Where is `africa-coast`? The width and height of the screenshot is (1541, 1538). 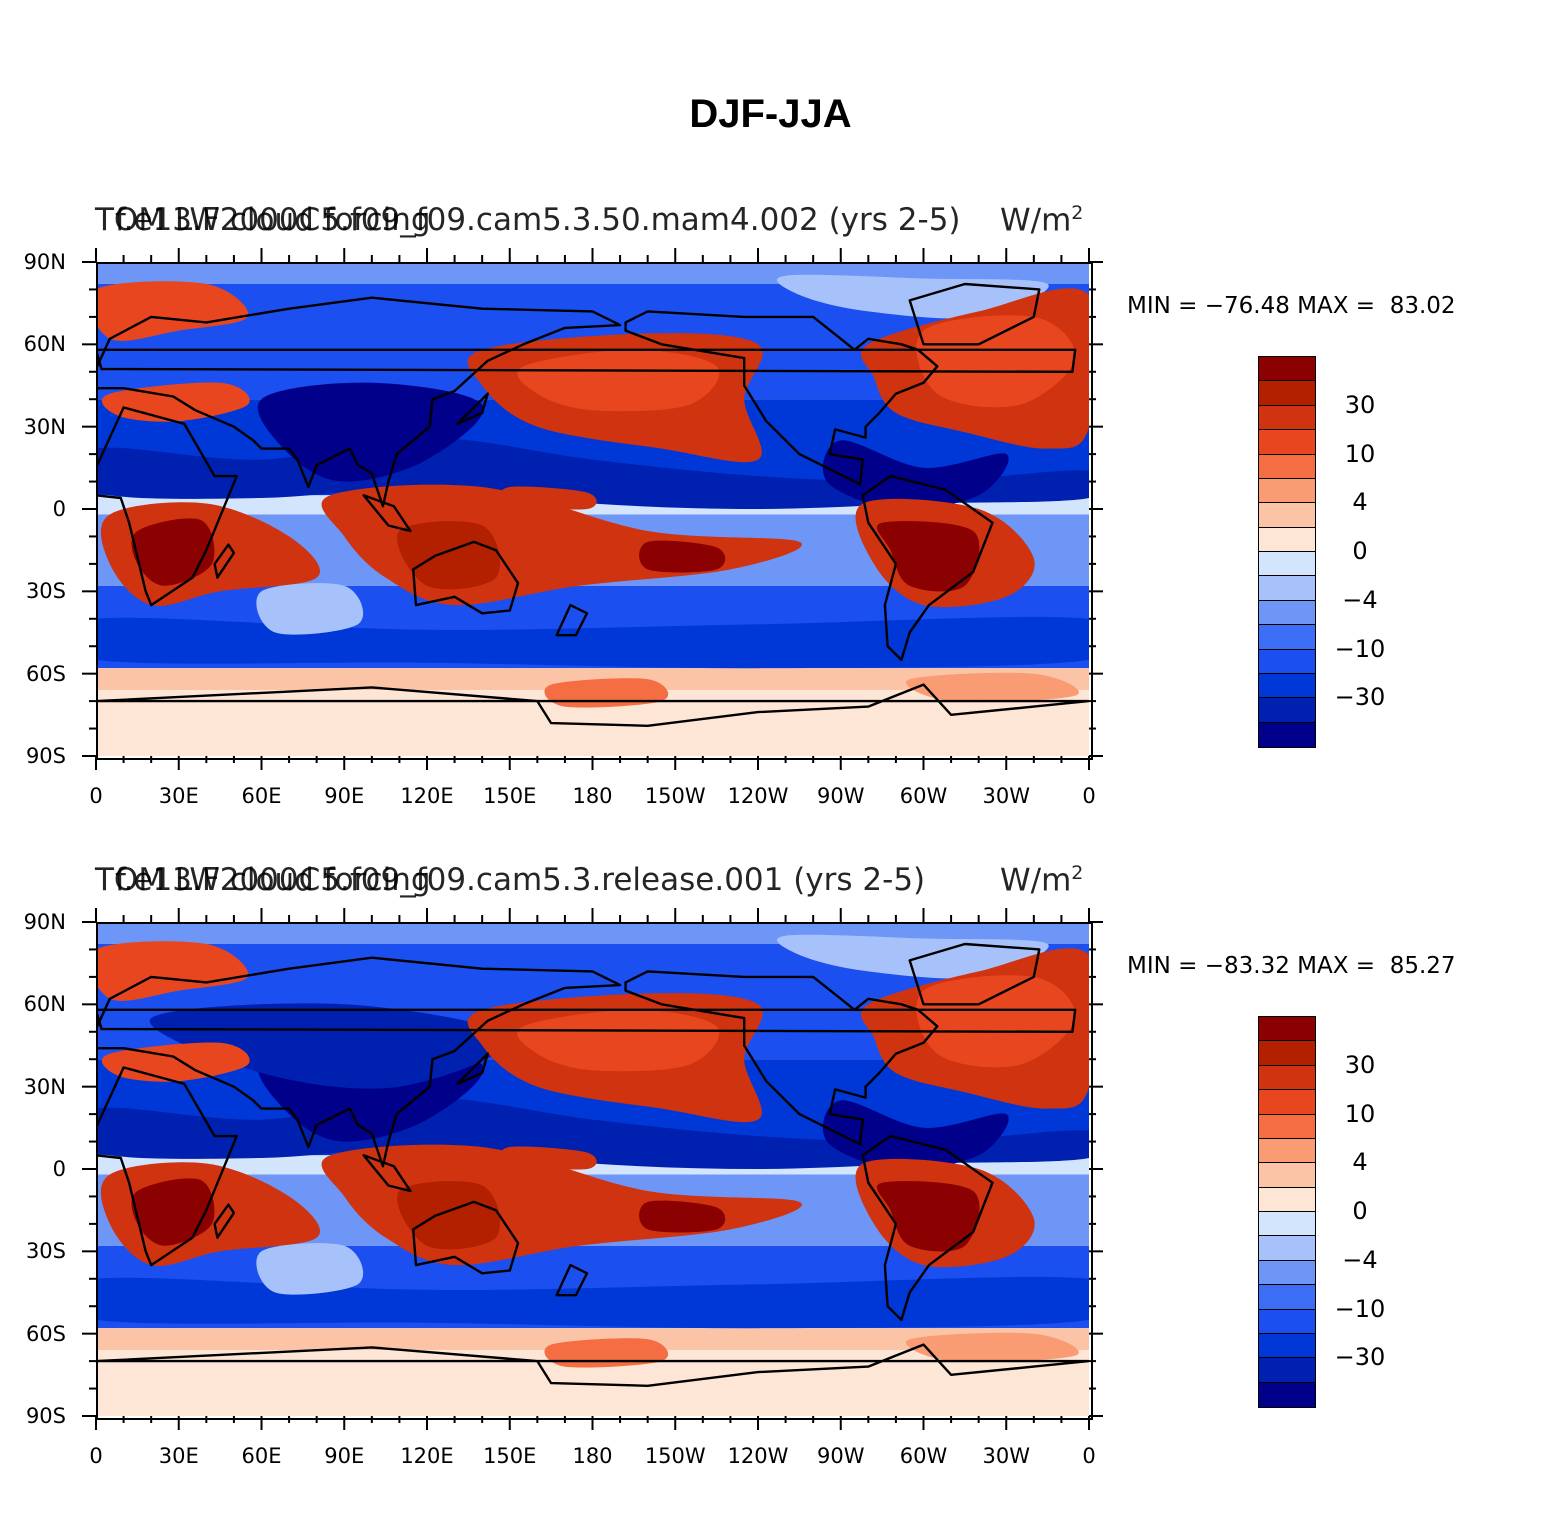
africa-coast is located at coordinates (167, 1166).